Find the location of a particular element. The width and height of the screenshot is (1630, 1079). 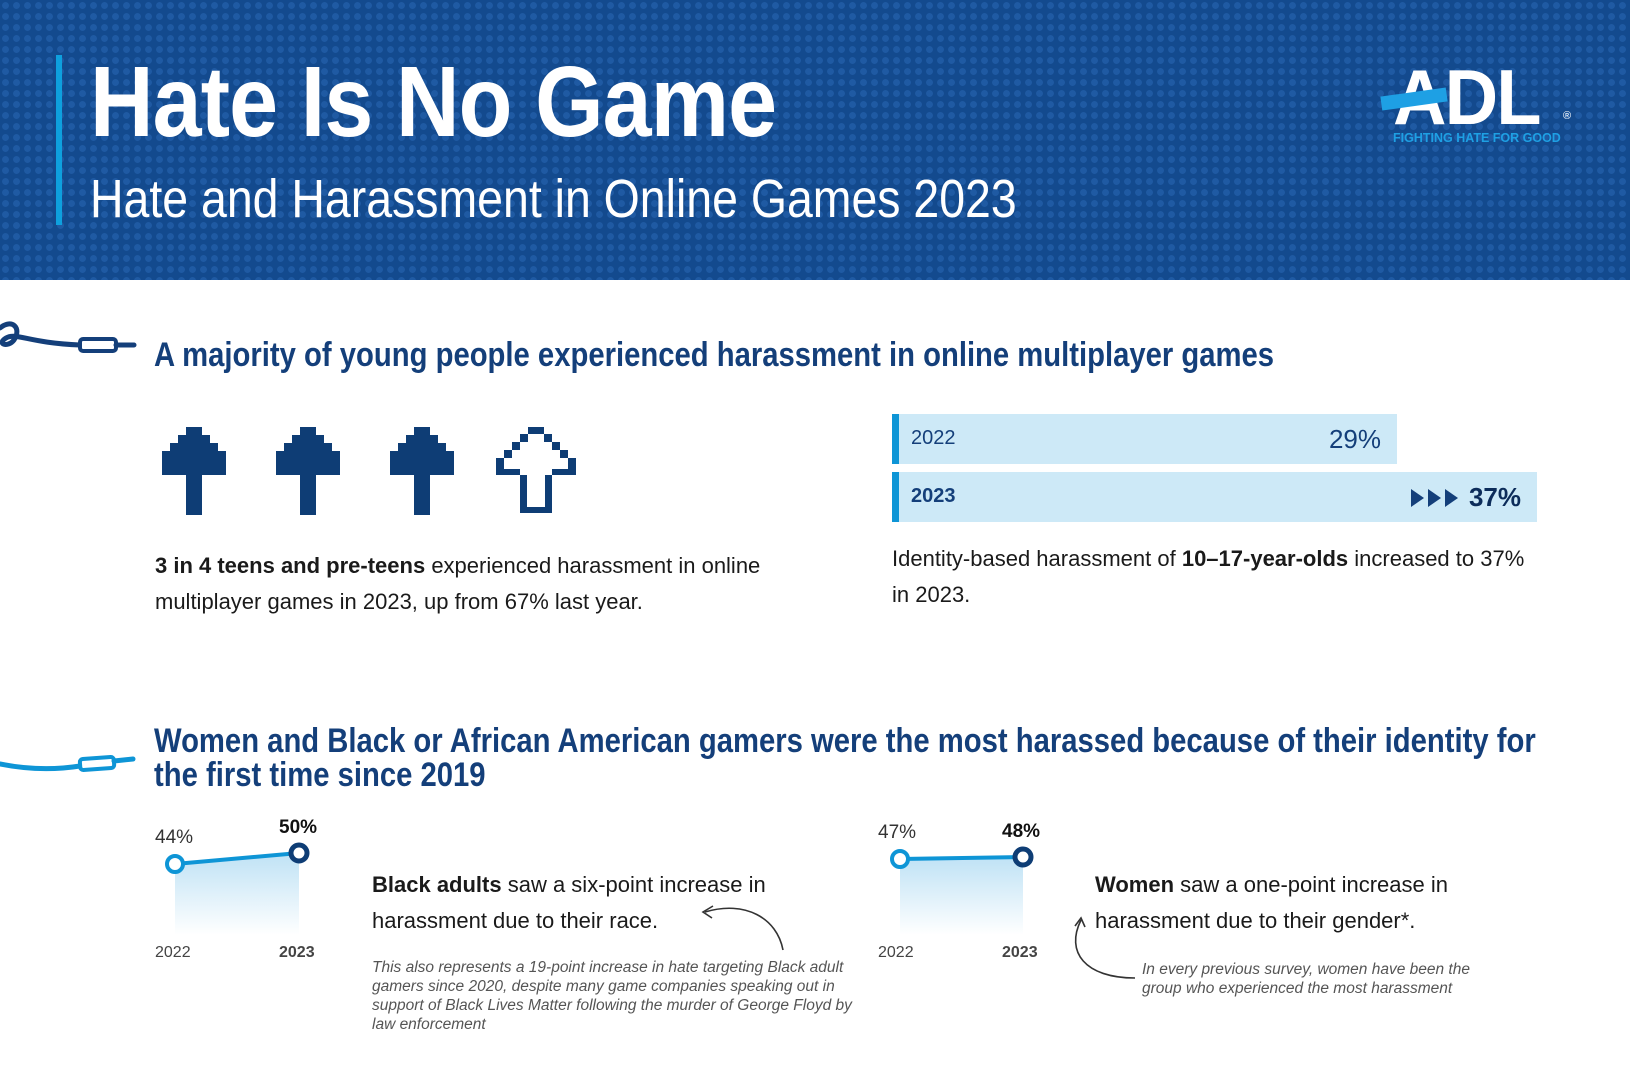

bar-2022: 2022 29% is located at coordinates (1144, 439).